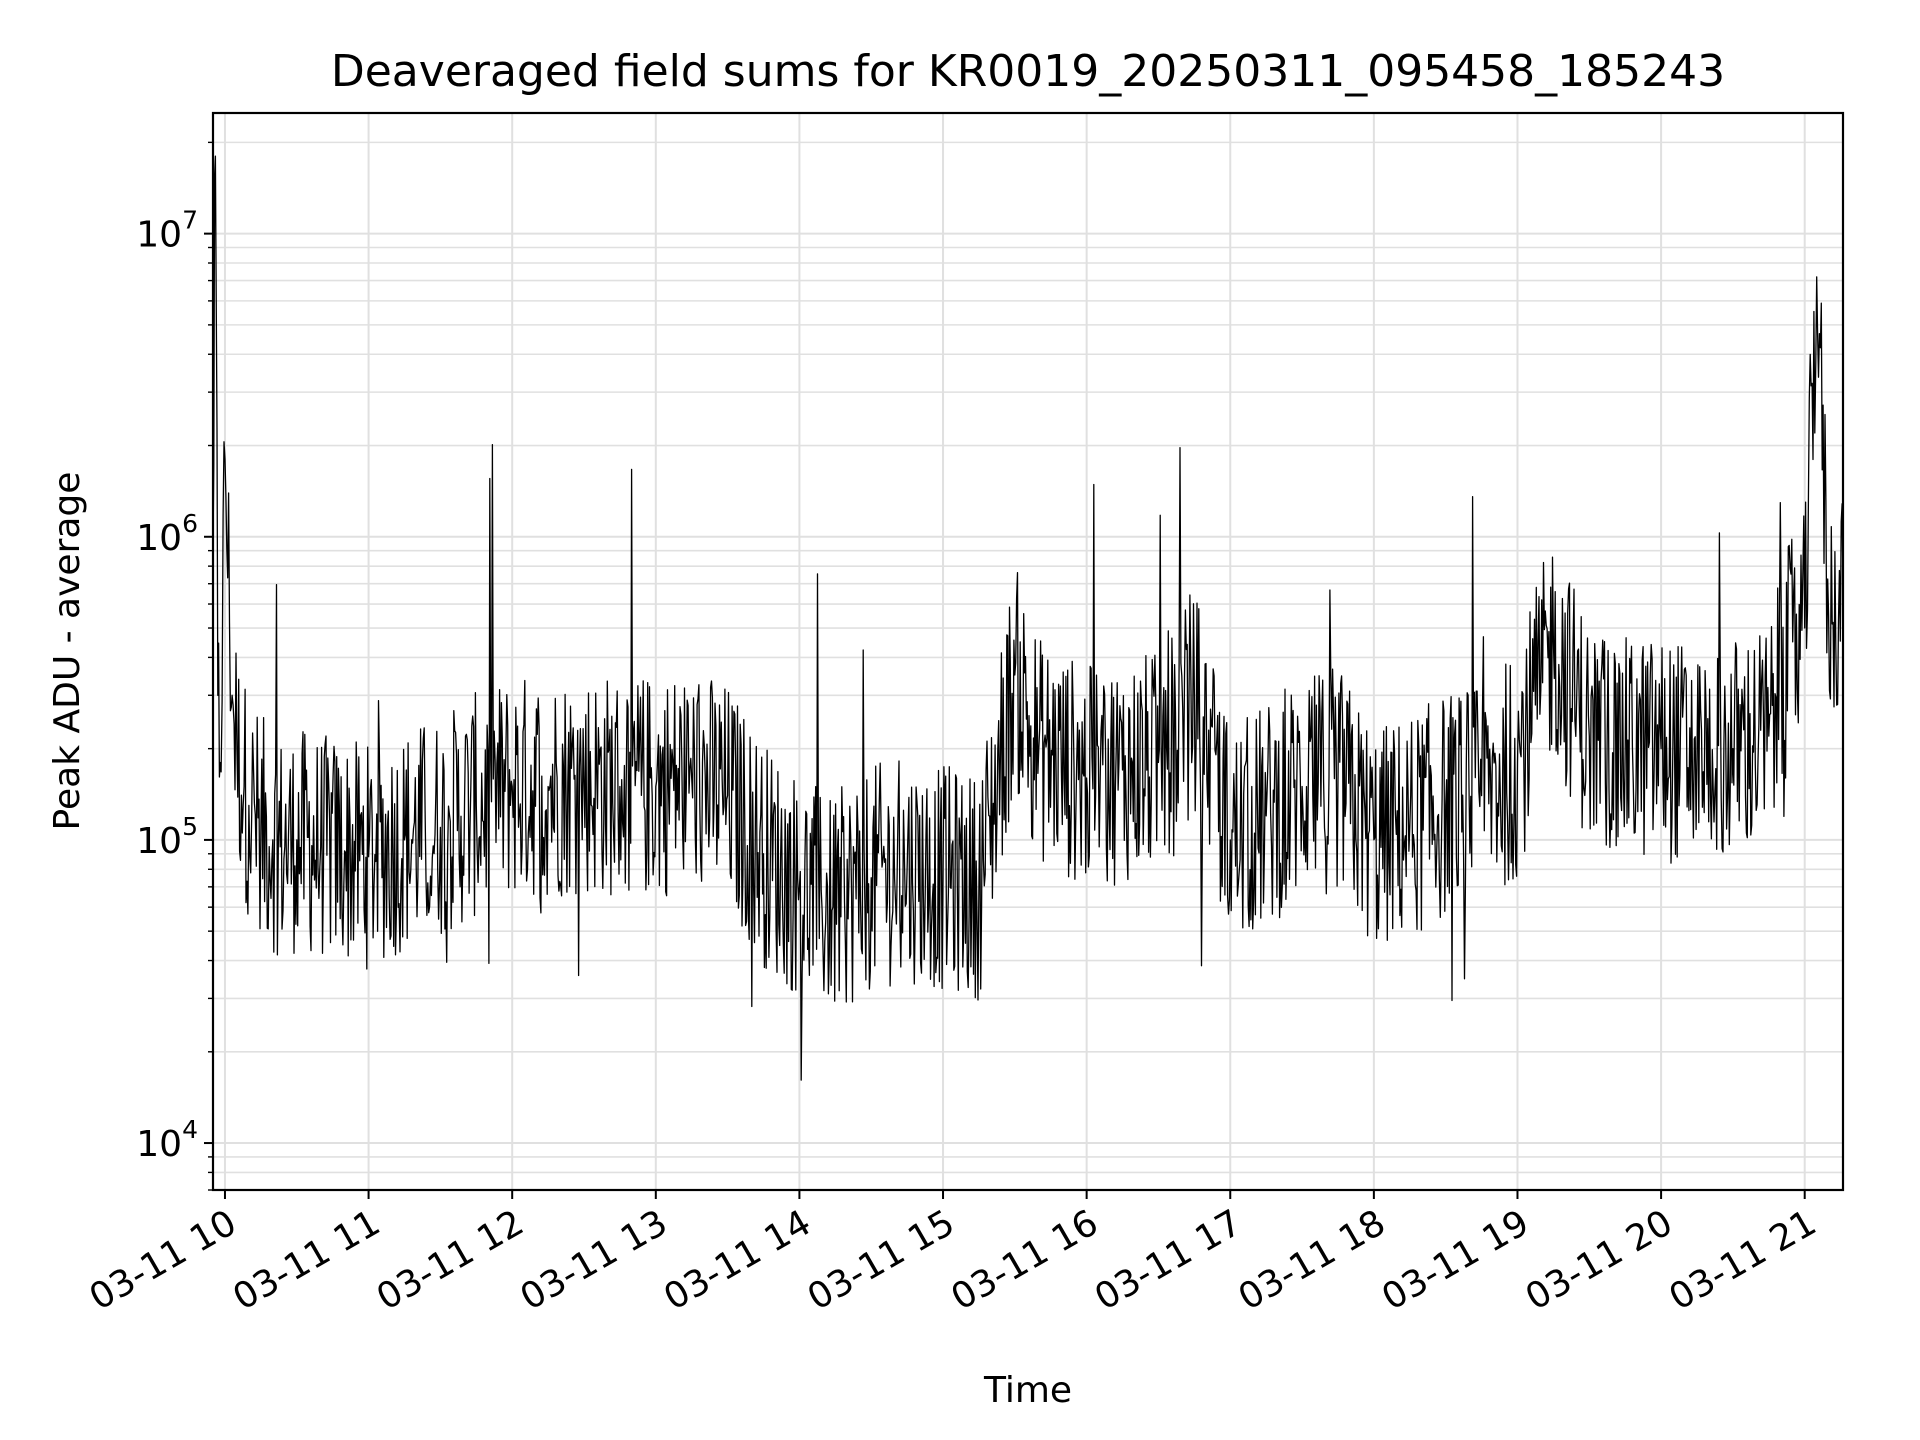  Describe the element at coordinates (167, 837) in the screenshot. I see `y-tick-label: 10⁵` at that location.